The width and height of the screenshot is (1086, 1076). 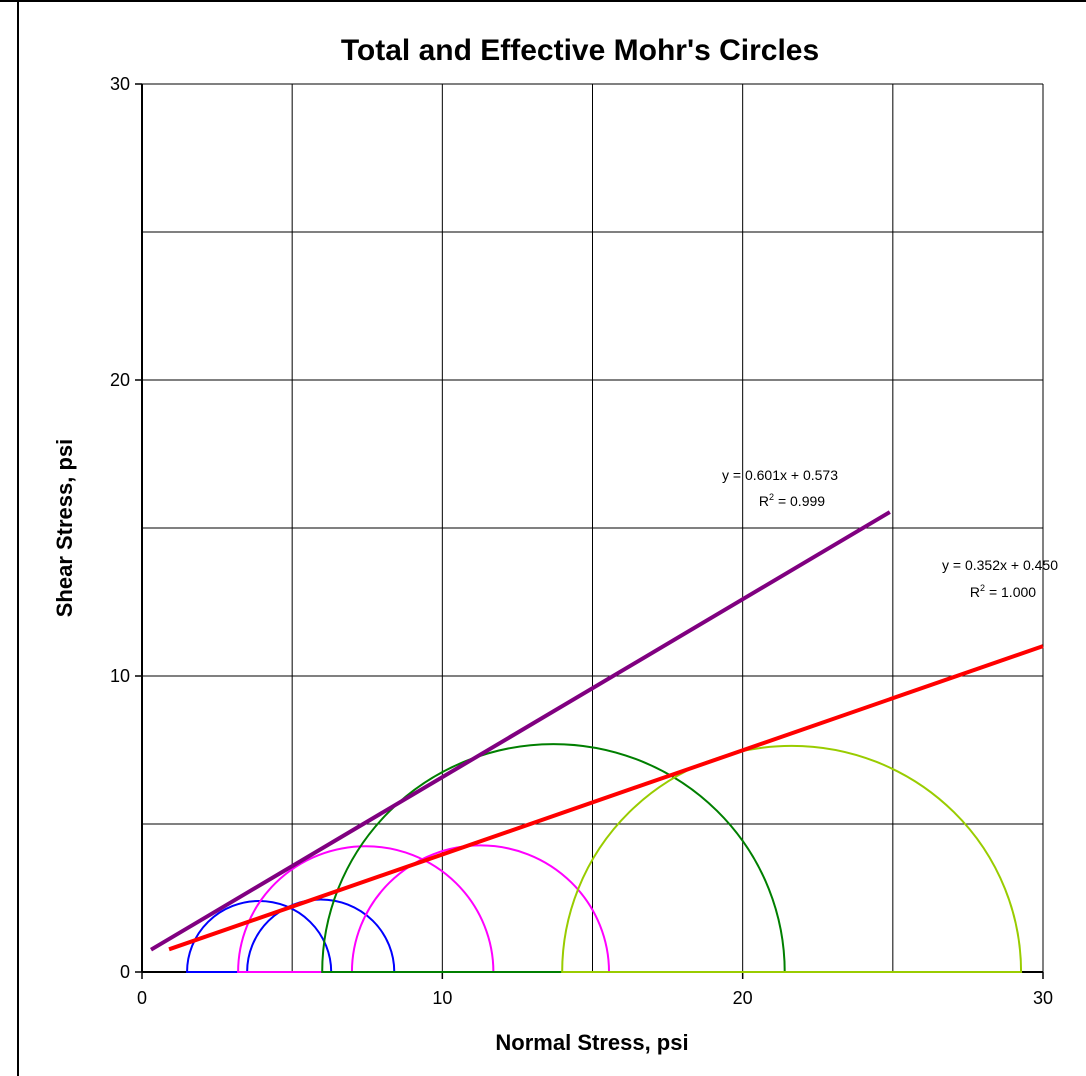 I want to click on trend-equation: y = 0.601x + 0.573, so click(x=780, y=475).